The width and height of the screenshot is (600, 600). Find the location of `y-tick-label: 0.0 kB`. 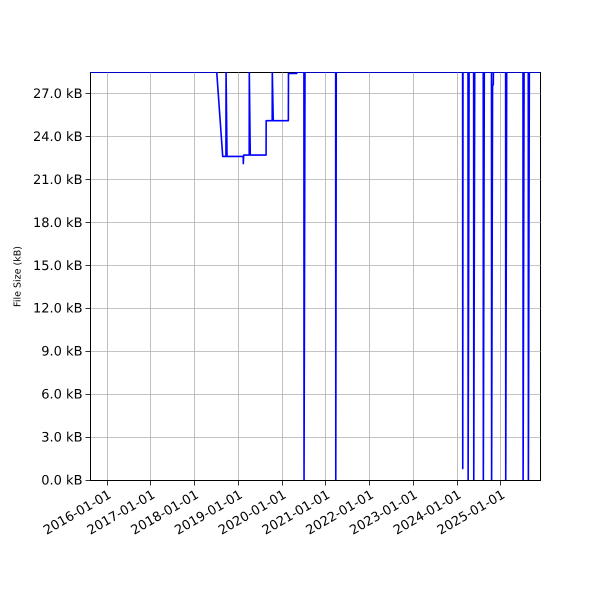

y-tick-label: 0.0 kB is located at coordinates (61, 481).